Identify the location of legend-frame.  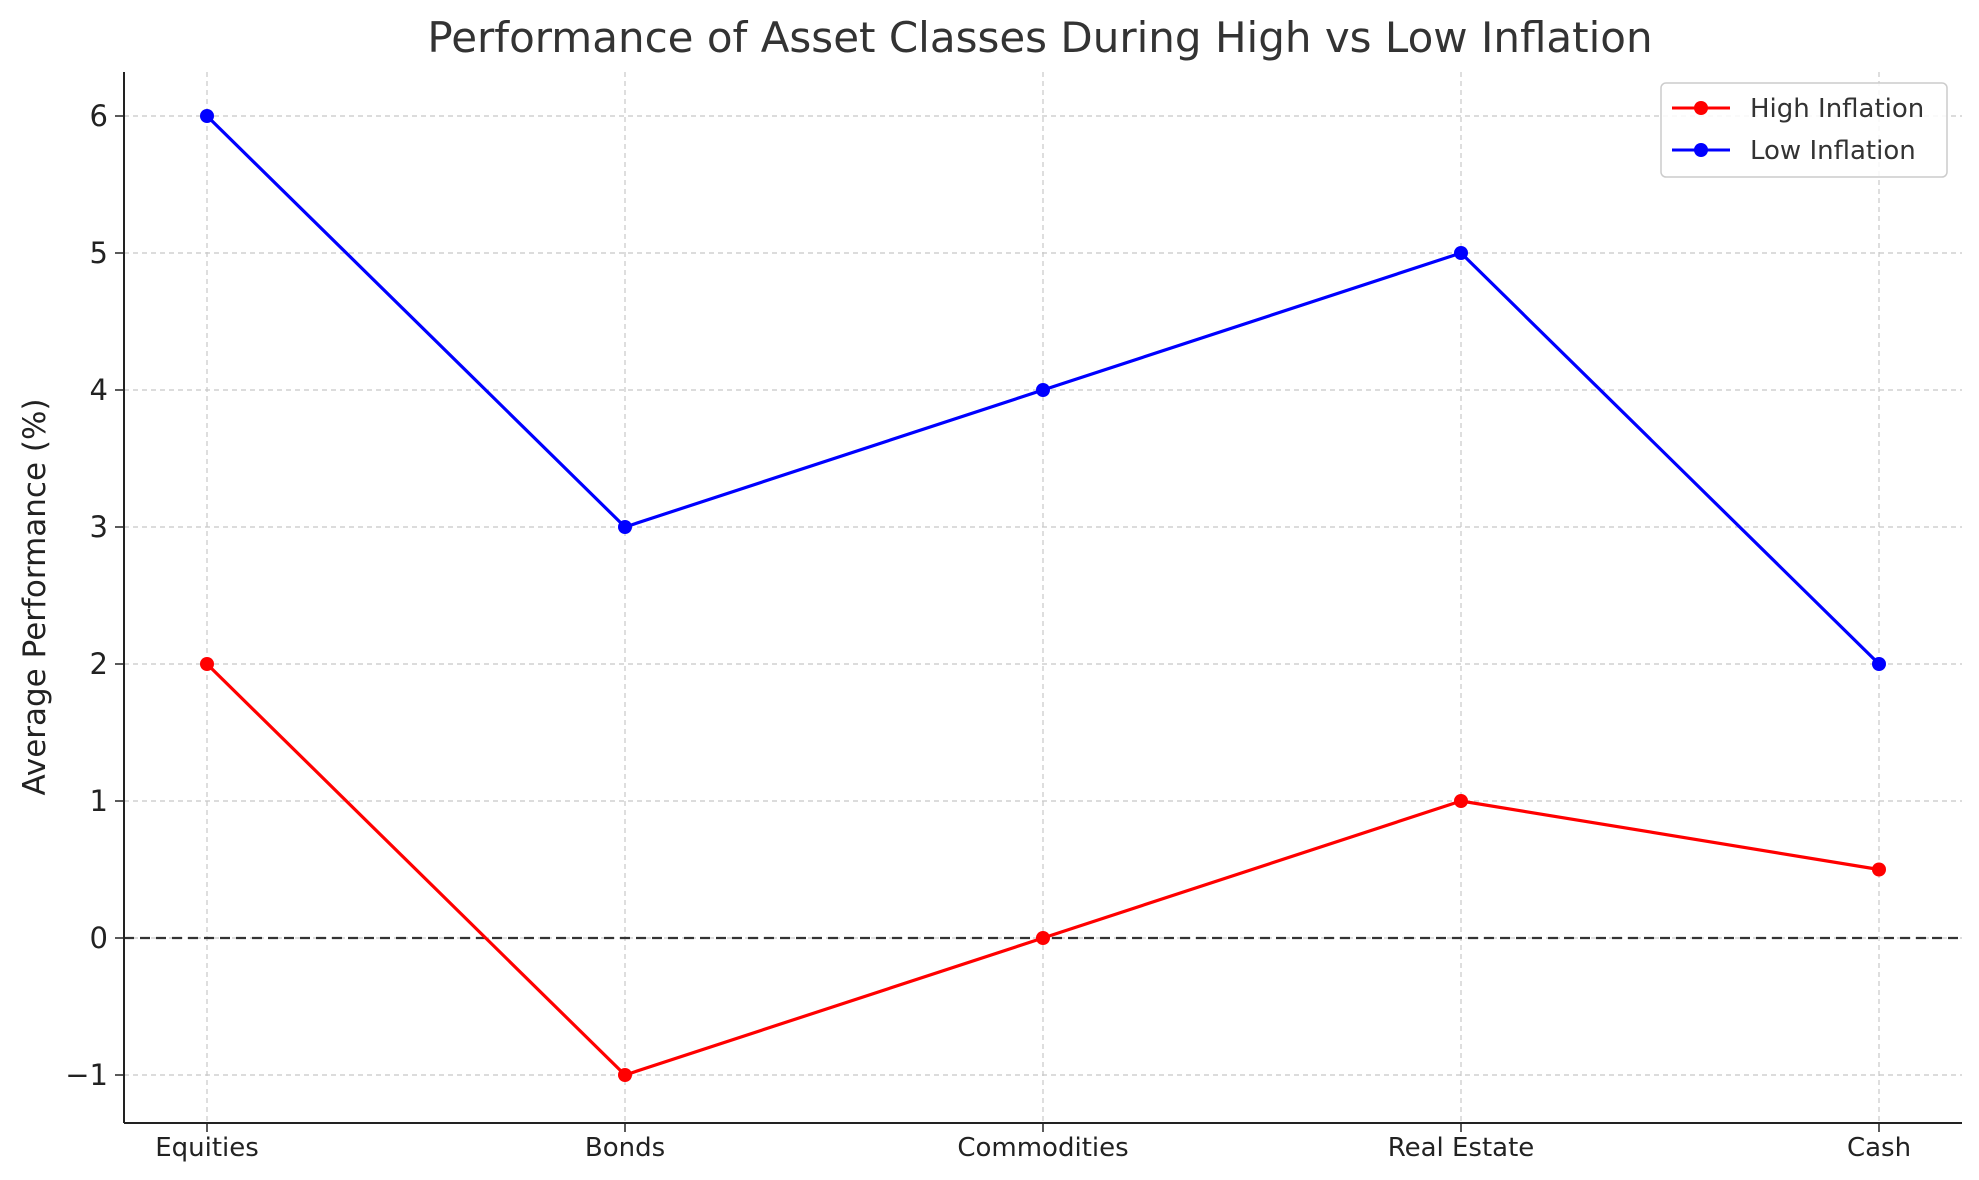
(1804, 130).